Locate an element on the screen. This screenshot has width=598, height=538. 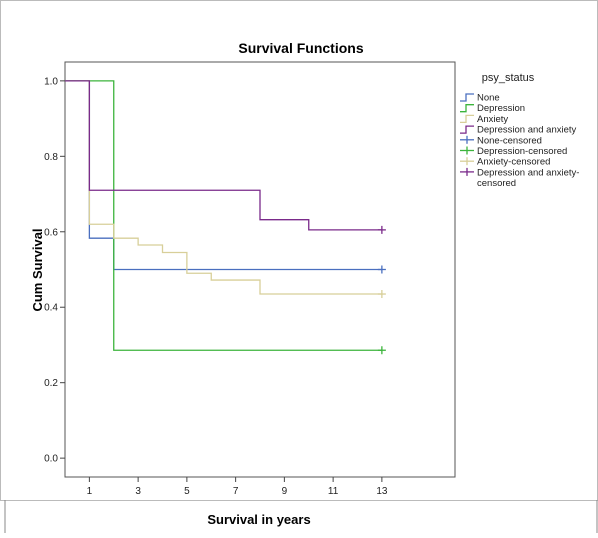
censor-marks is located at coordinates (381, 290).